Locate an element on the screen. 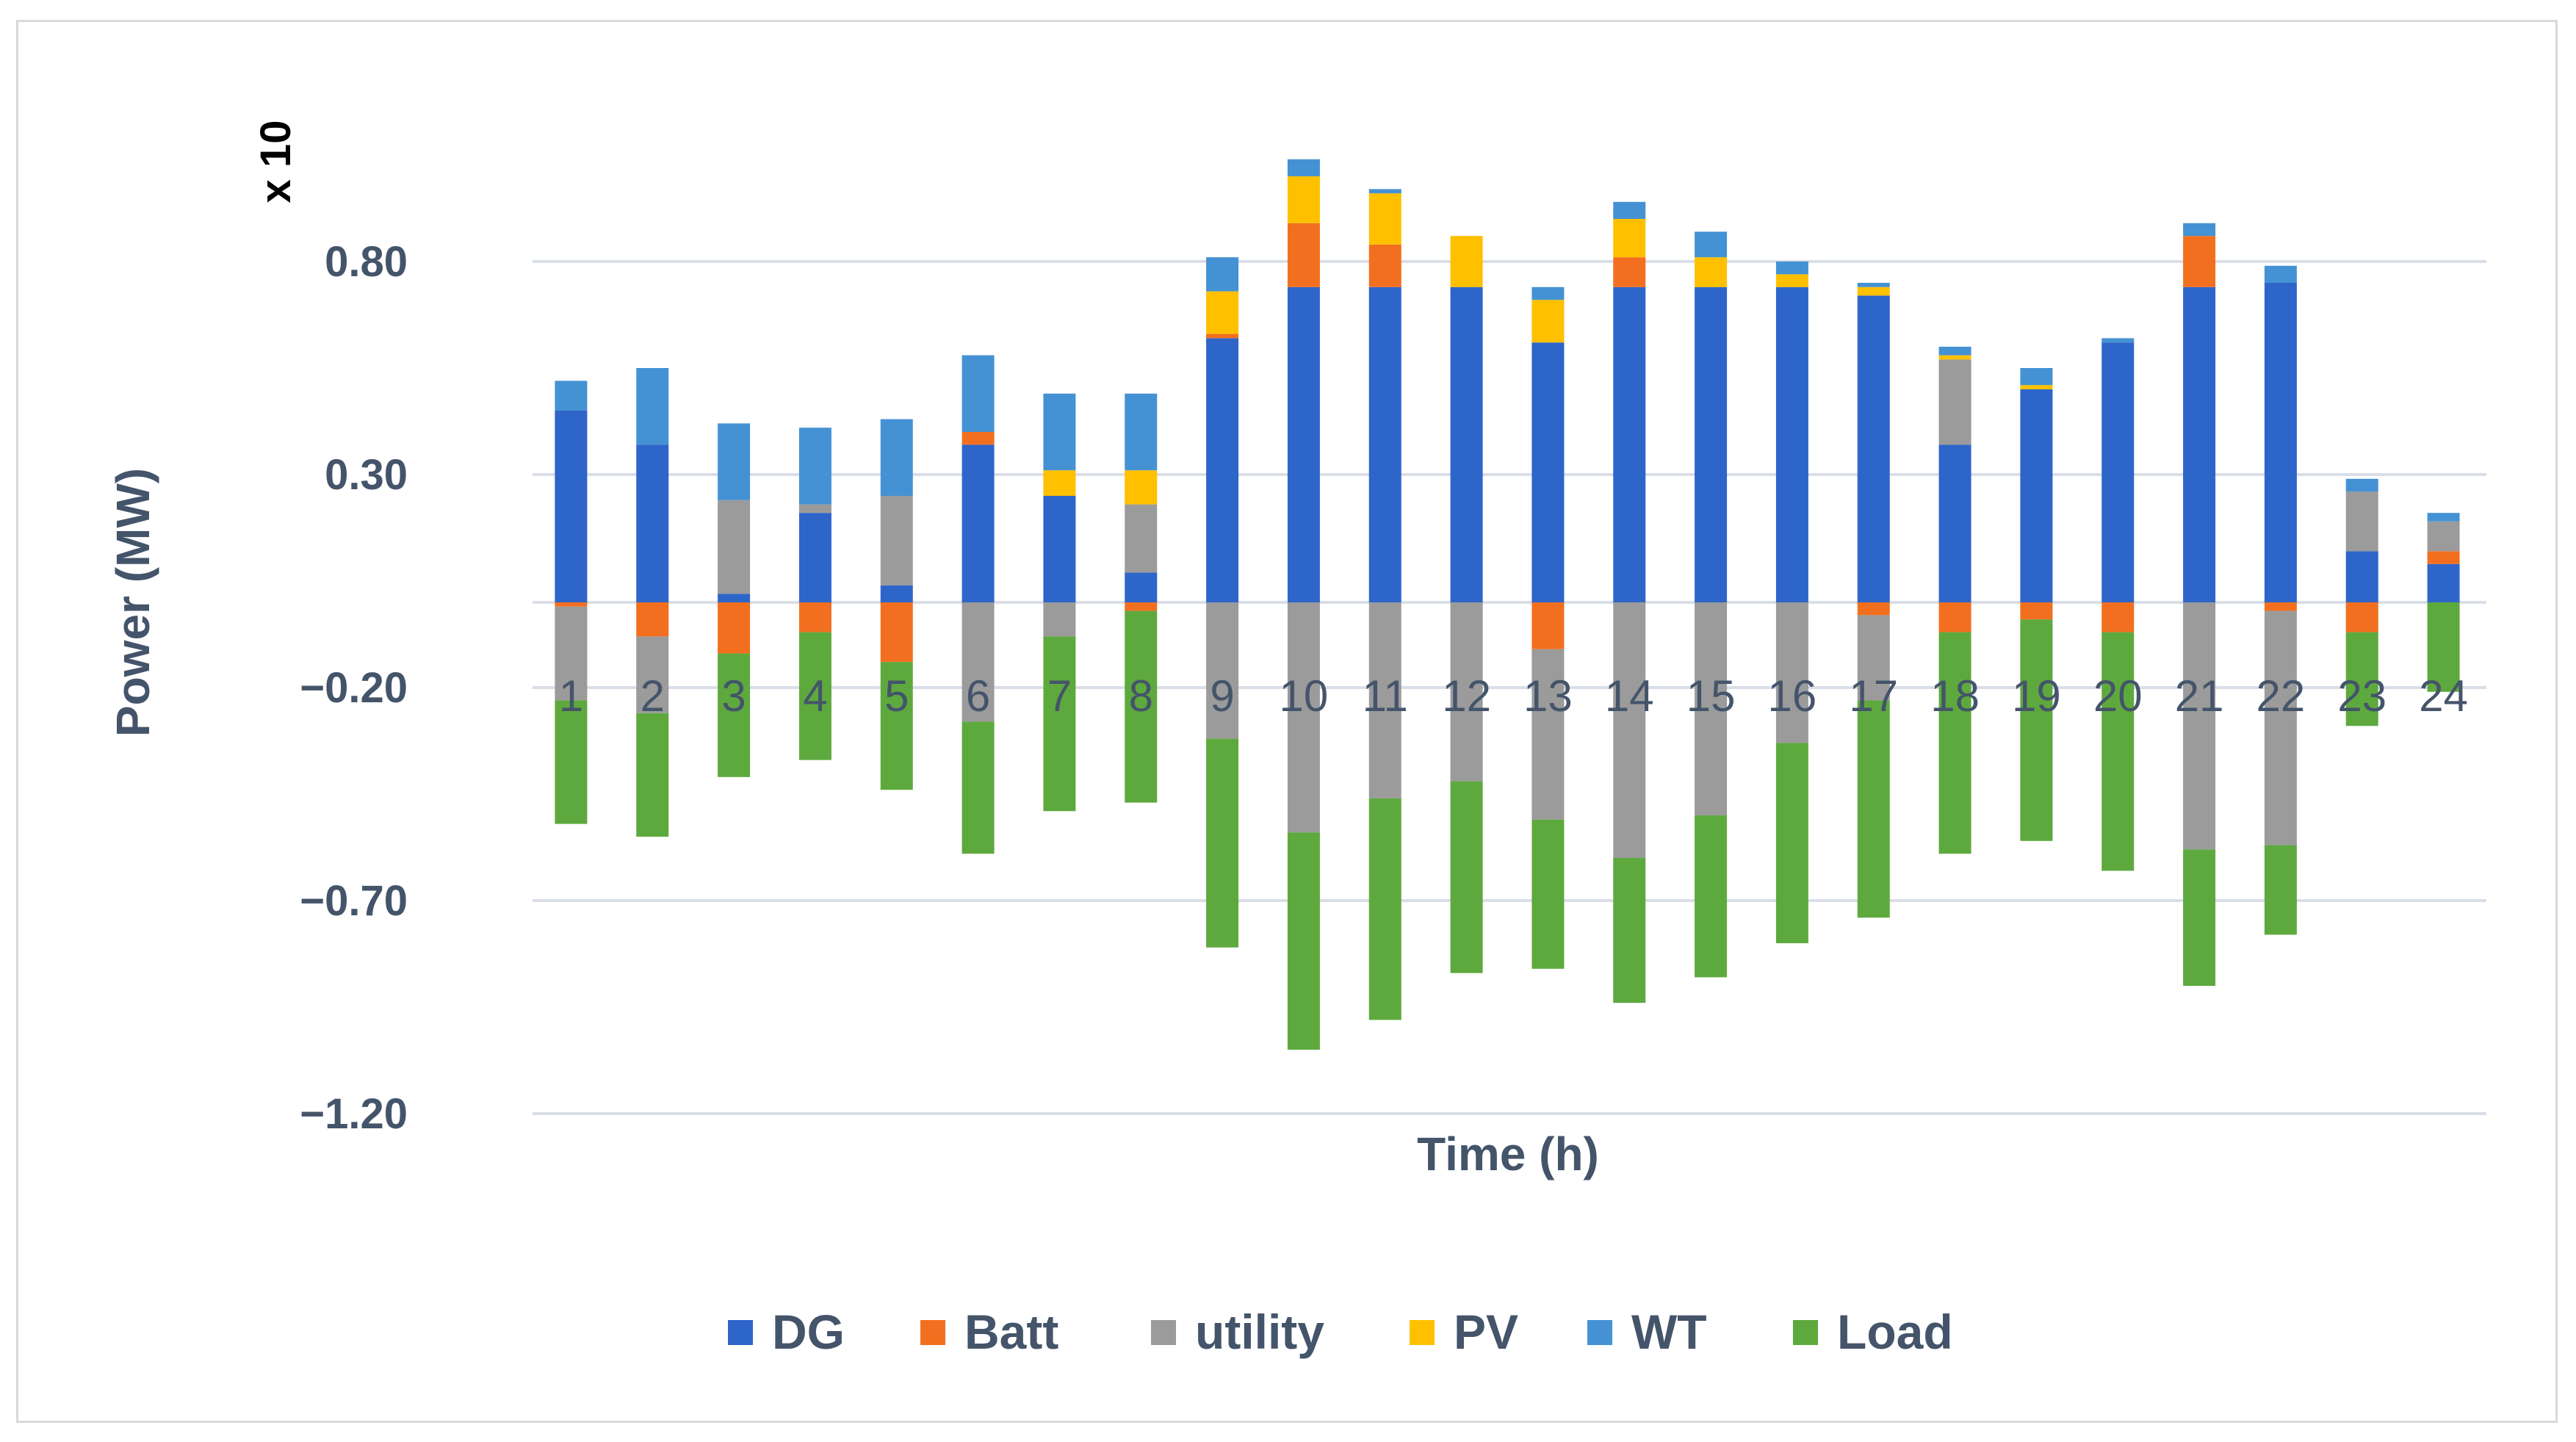 Image resolution: width=2576 pixels, height=1442 pixels. x-category-label: 19 is located at coordinates (2036, 696).